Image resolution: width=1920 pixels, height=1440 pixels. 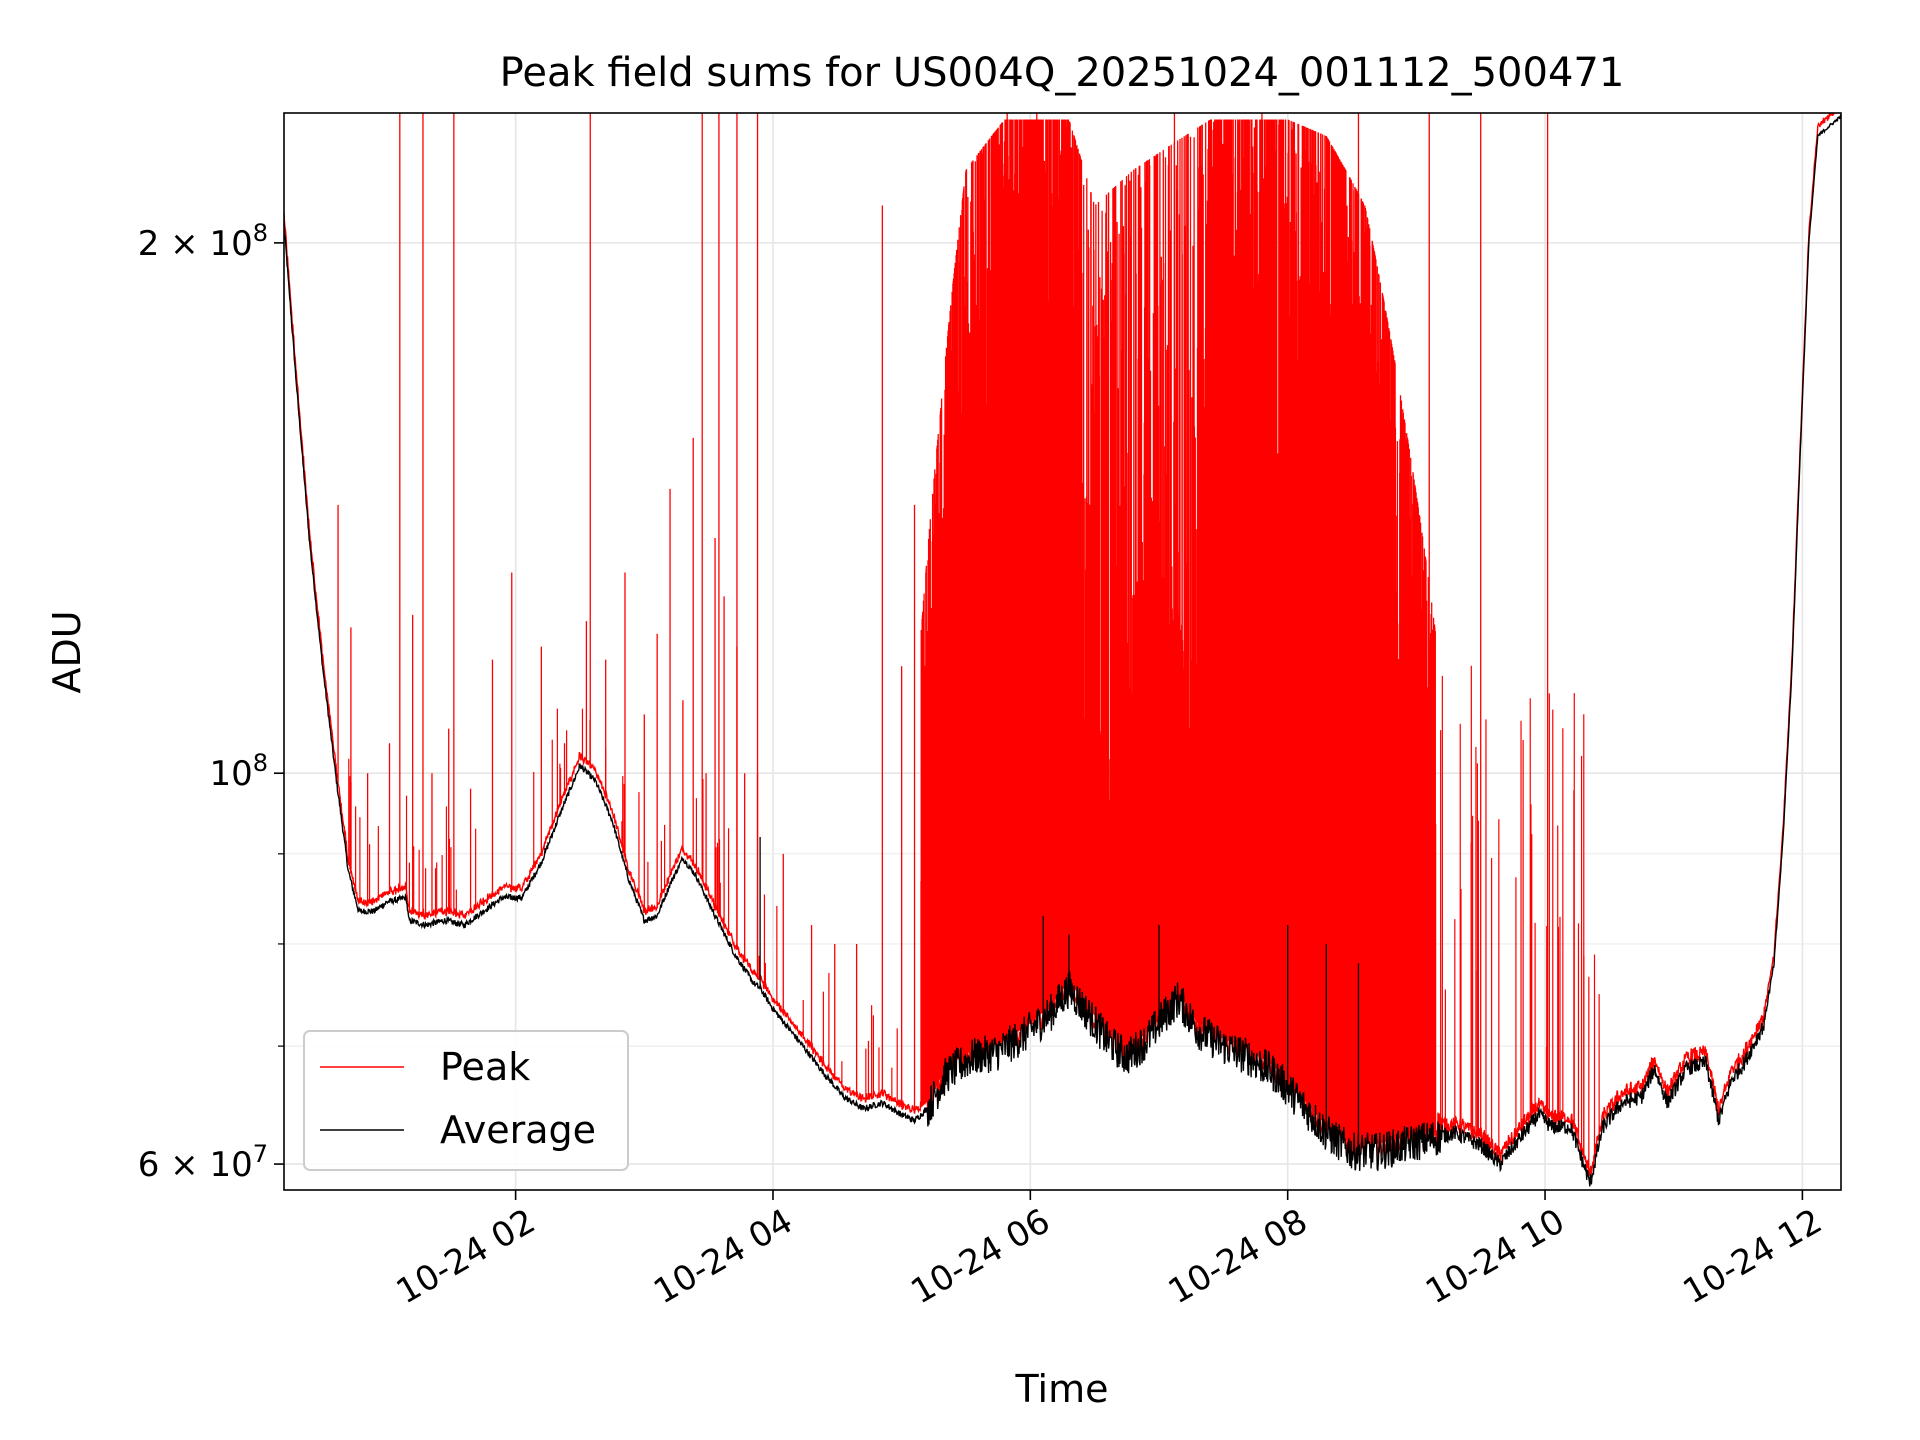 I want to click on x-axis-label: Time, so click(x=1062, y=1389).